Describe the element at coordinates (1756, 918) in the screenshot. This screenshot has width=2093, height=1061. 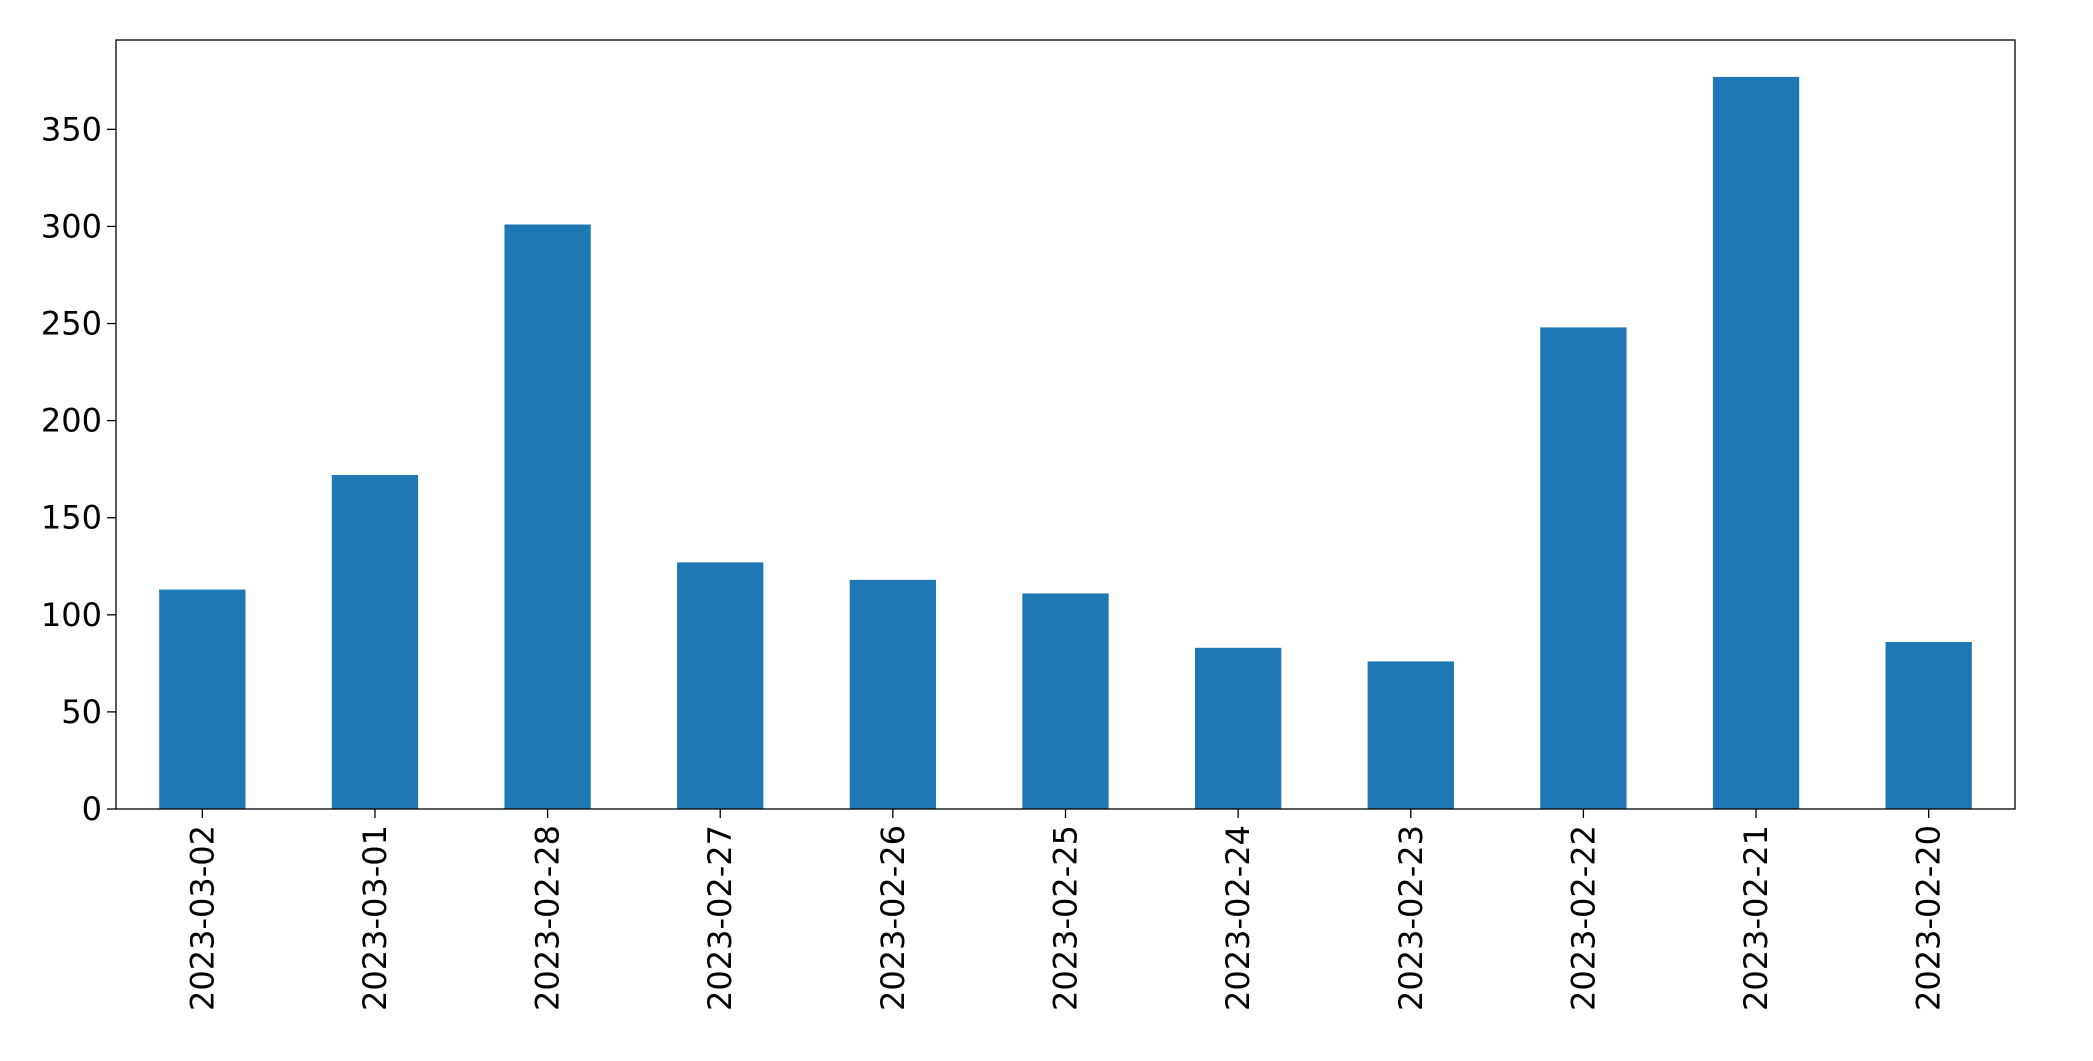
I see `x-tick-label: 2023-02-21` at that location.